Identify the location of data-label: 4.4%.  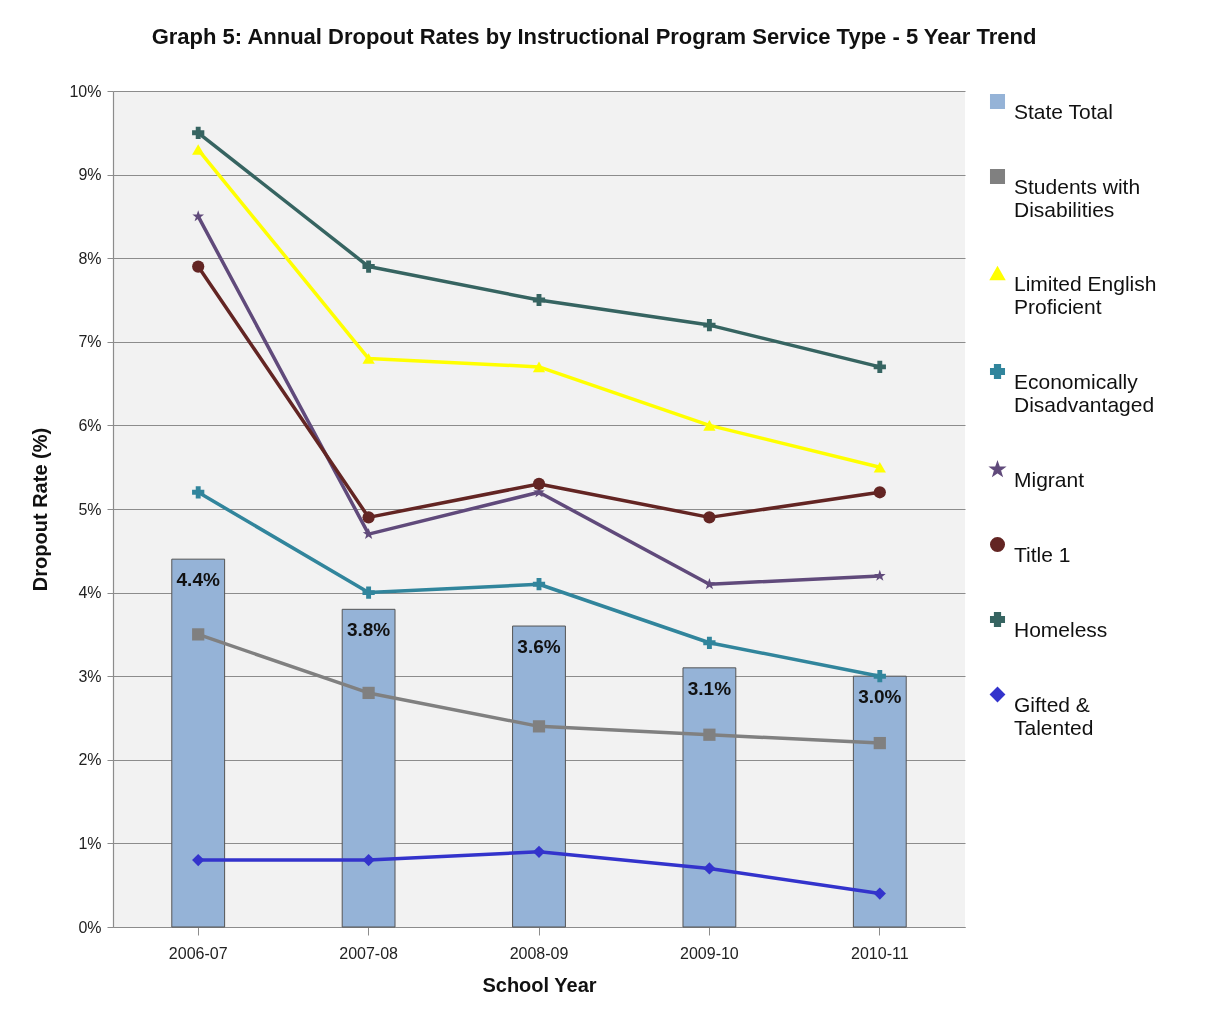
(198, 580).